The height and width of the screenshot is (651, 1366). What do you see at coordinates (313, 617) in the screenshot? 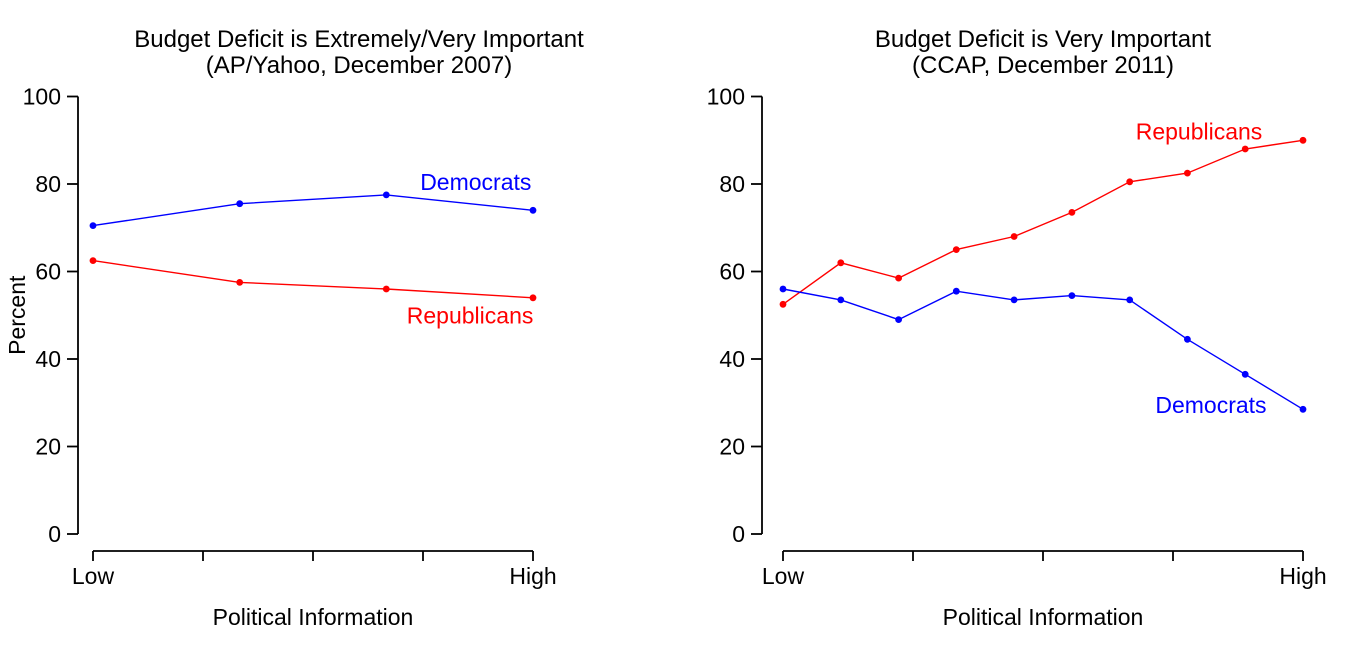
I see `x-axis-title-left: Political Information` at bounding box center [313, 617].